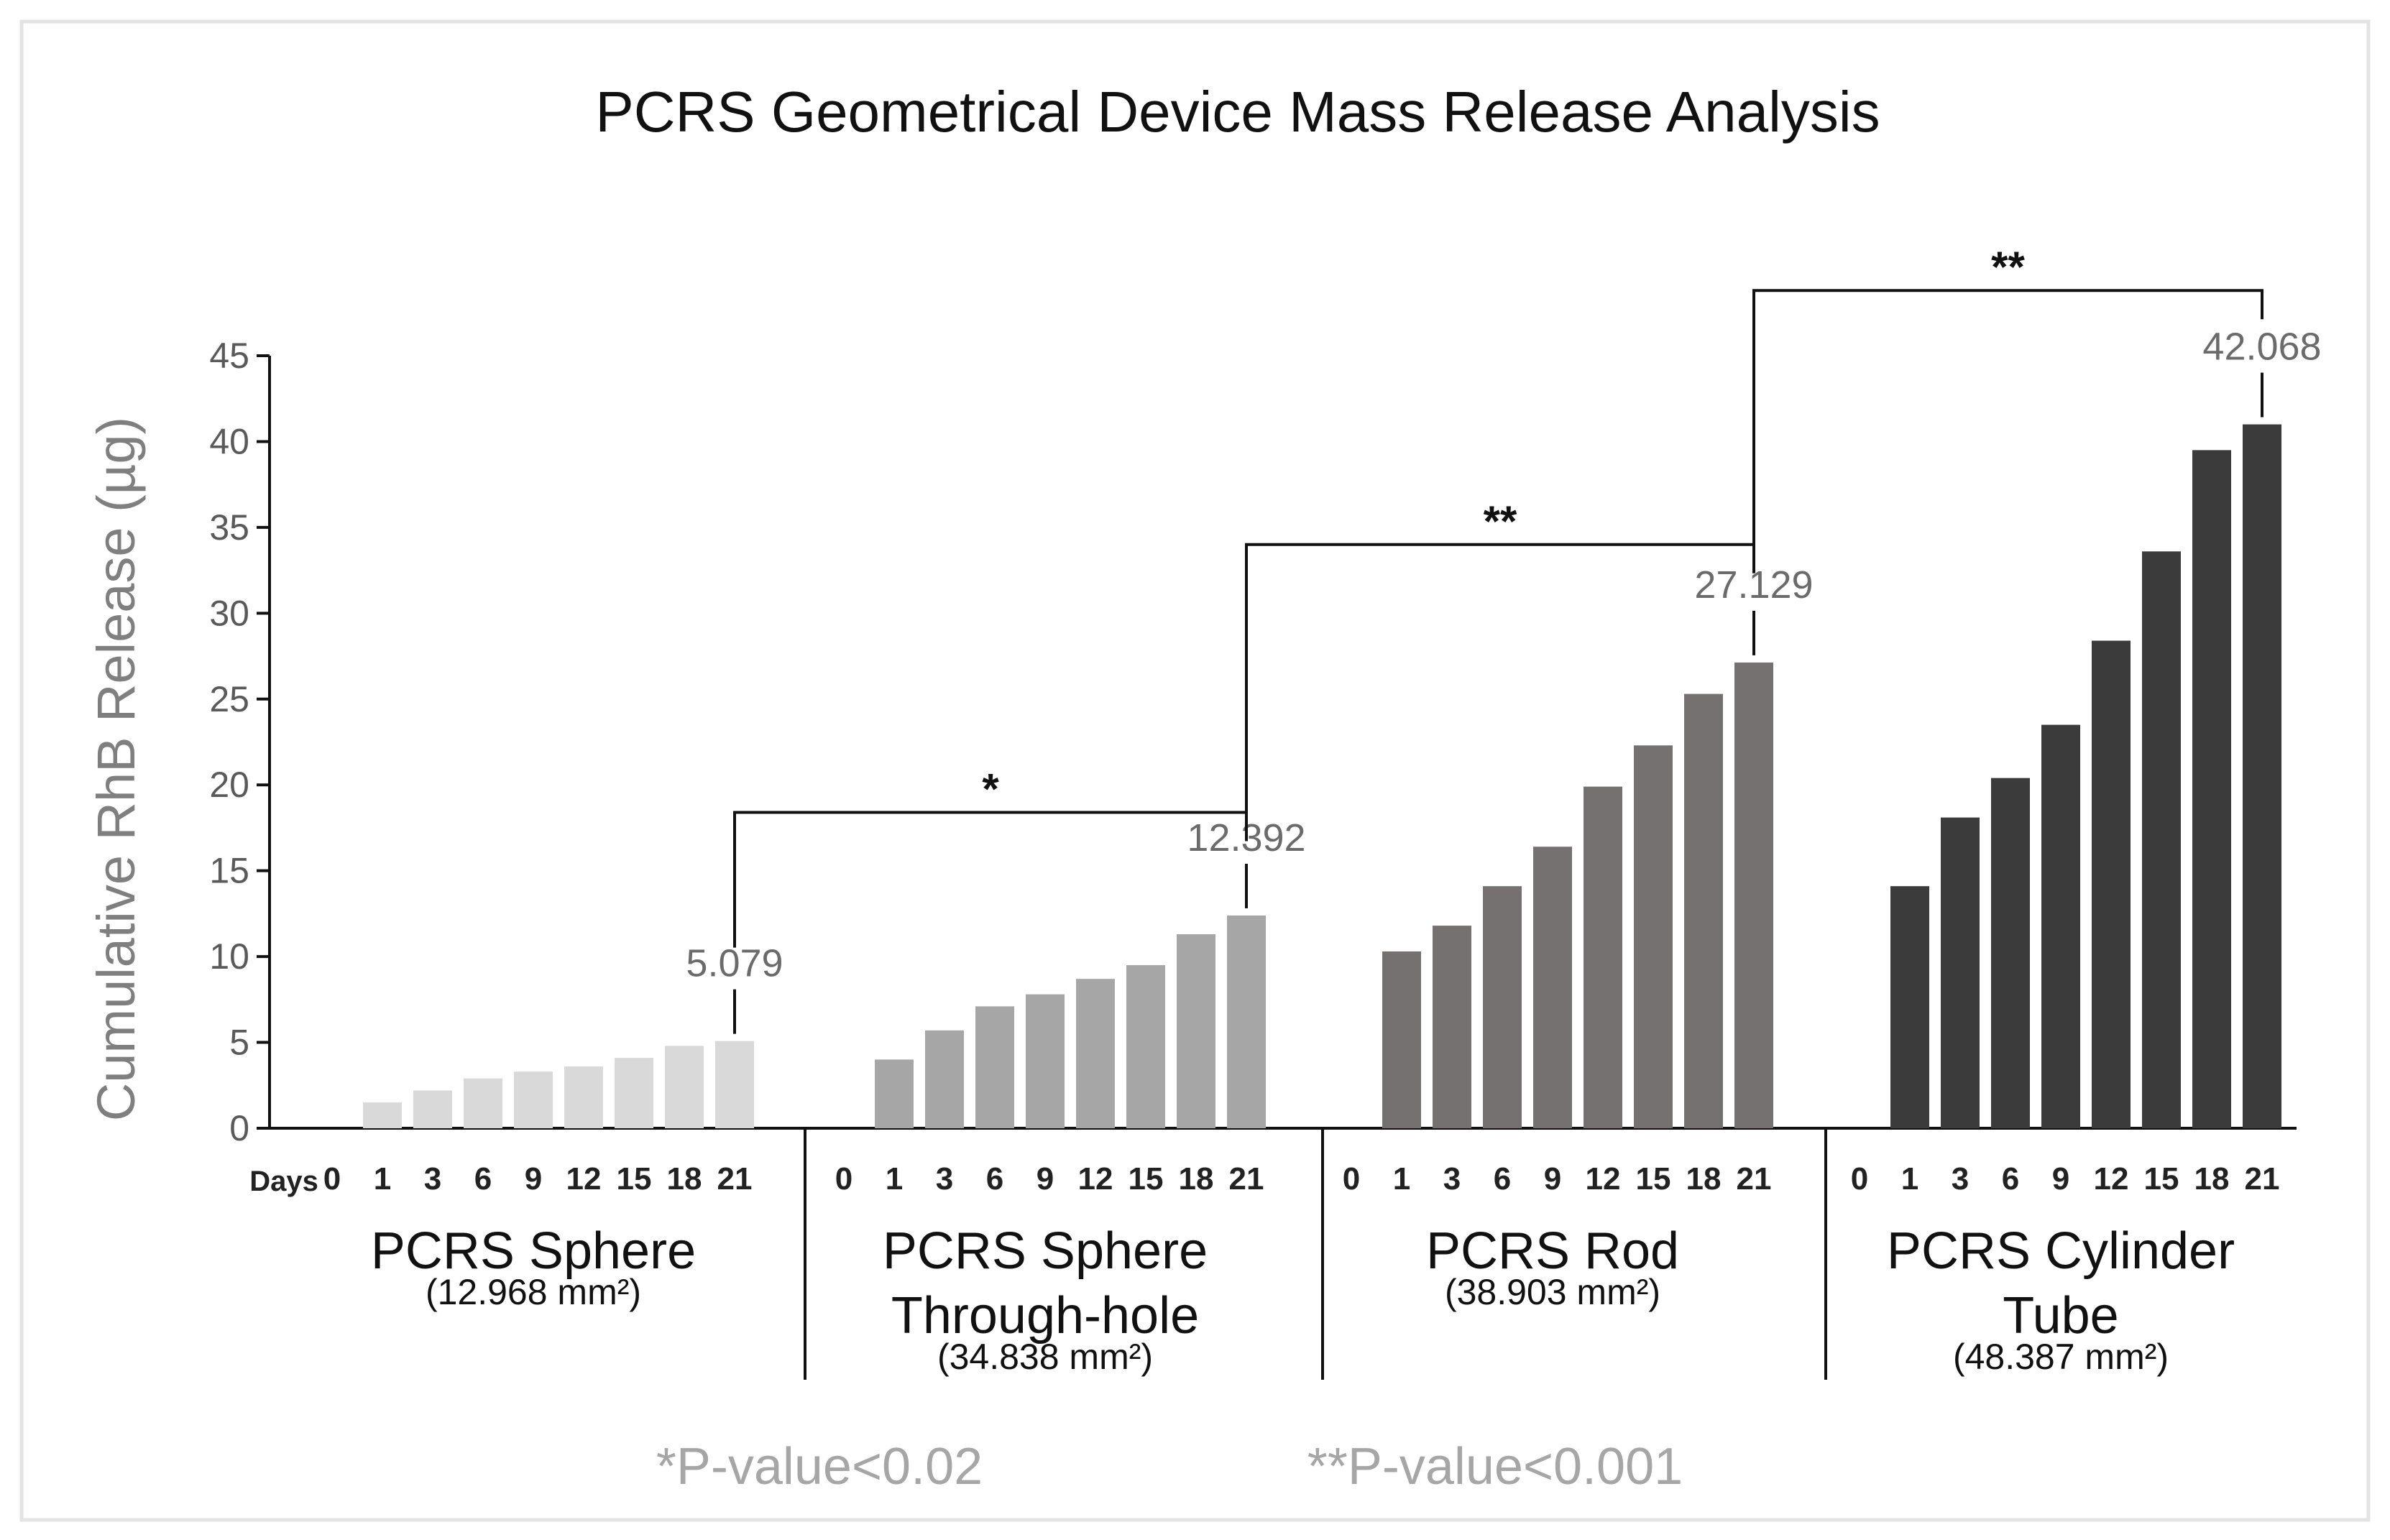 The image size is (2390, 1540). Describe the element at coordinates (1045, 1316) in the screenshot. I see `group-label: Through-hole` at that location.